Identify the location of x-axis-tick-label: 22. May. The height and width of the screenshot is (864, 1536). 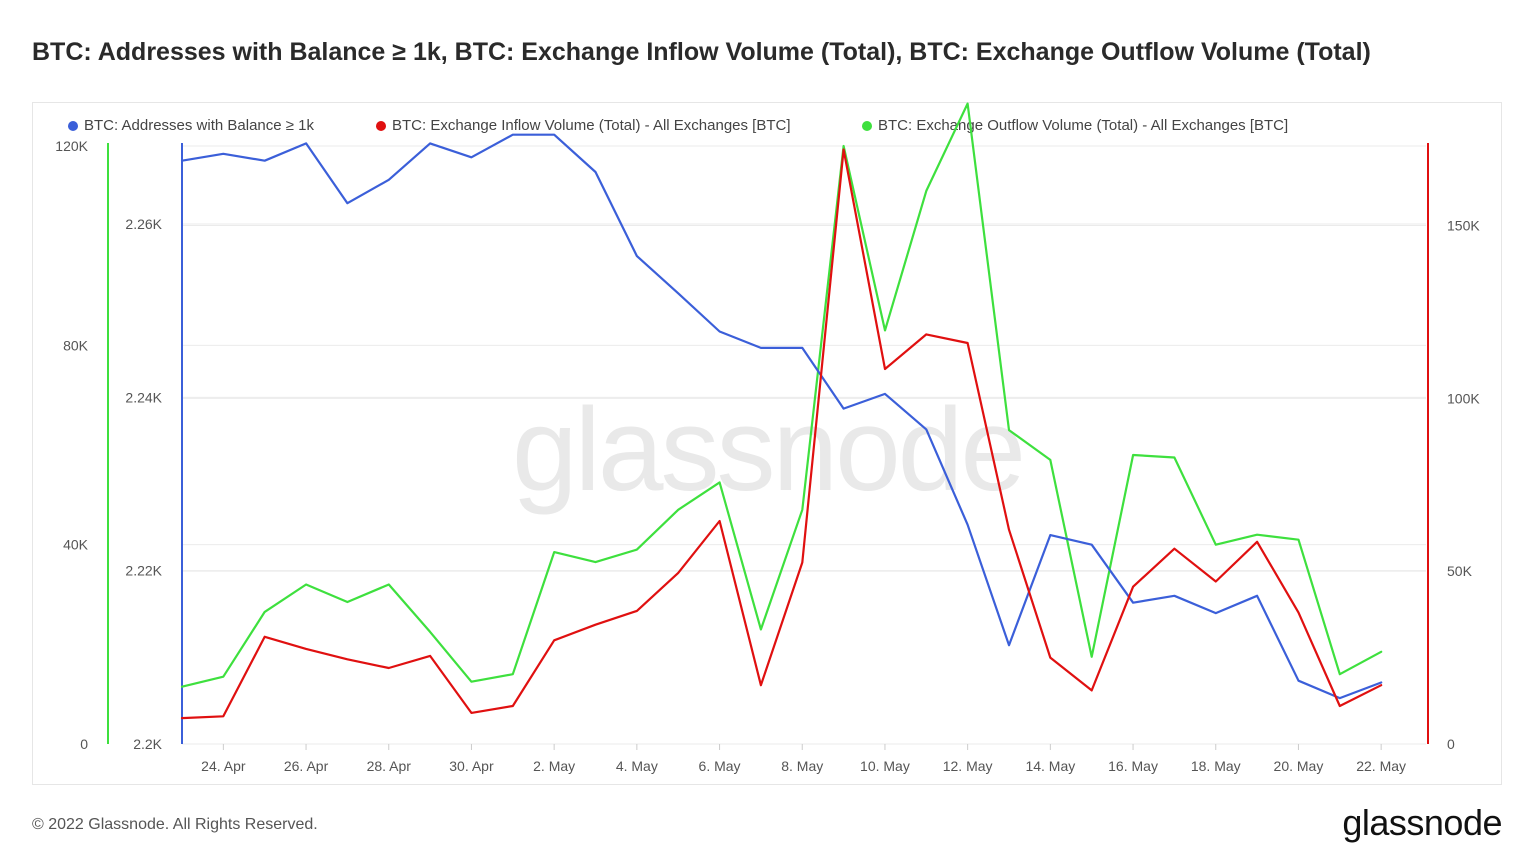
(1381, 766).